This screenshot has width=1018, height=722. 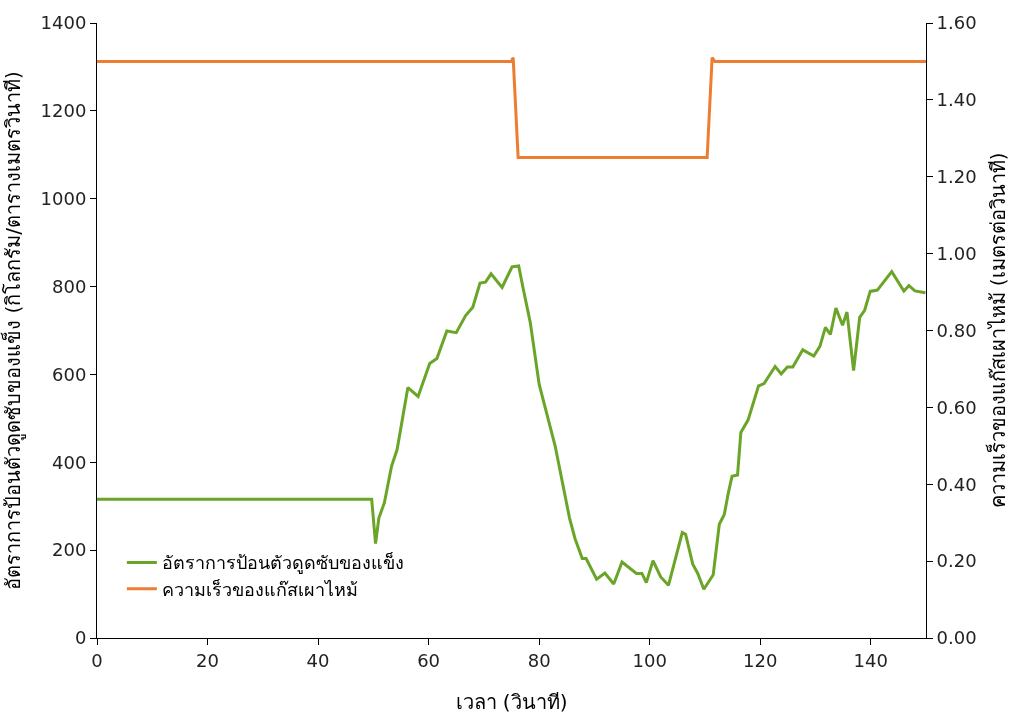 I want to click on y2-tick-label: 1.40, so click(x=956, y=100).